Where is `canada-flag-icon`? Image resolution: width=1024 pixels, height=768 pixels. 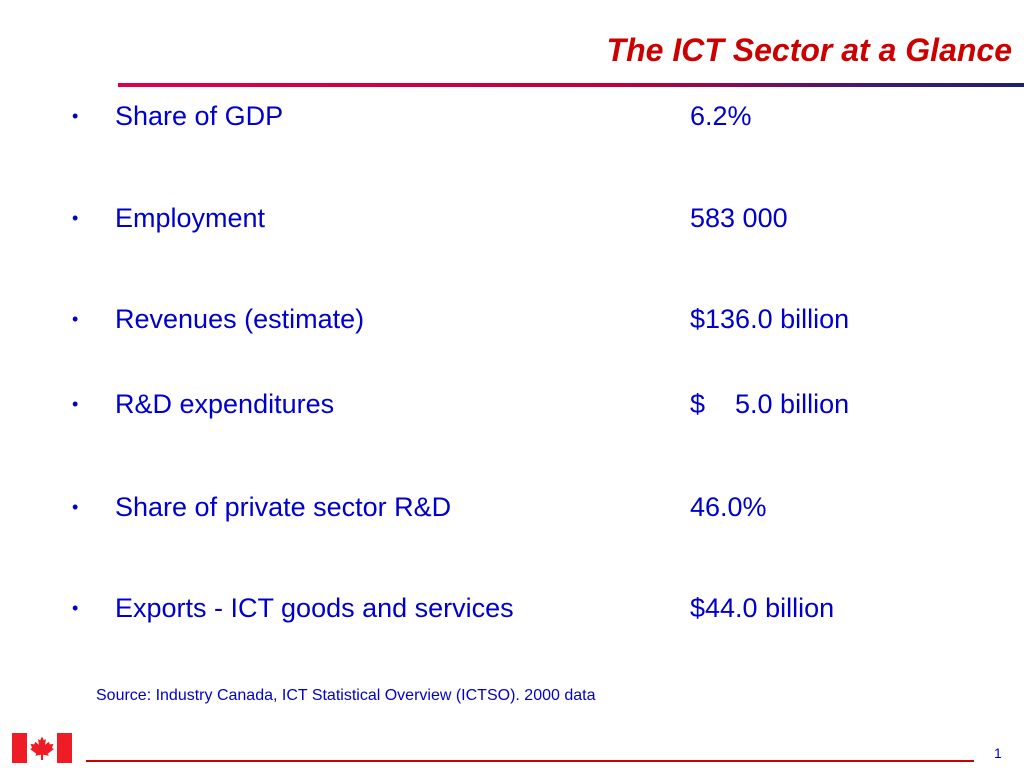
canada-flag-icon is located at coordinates (42, 748).